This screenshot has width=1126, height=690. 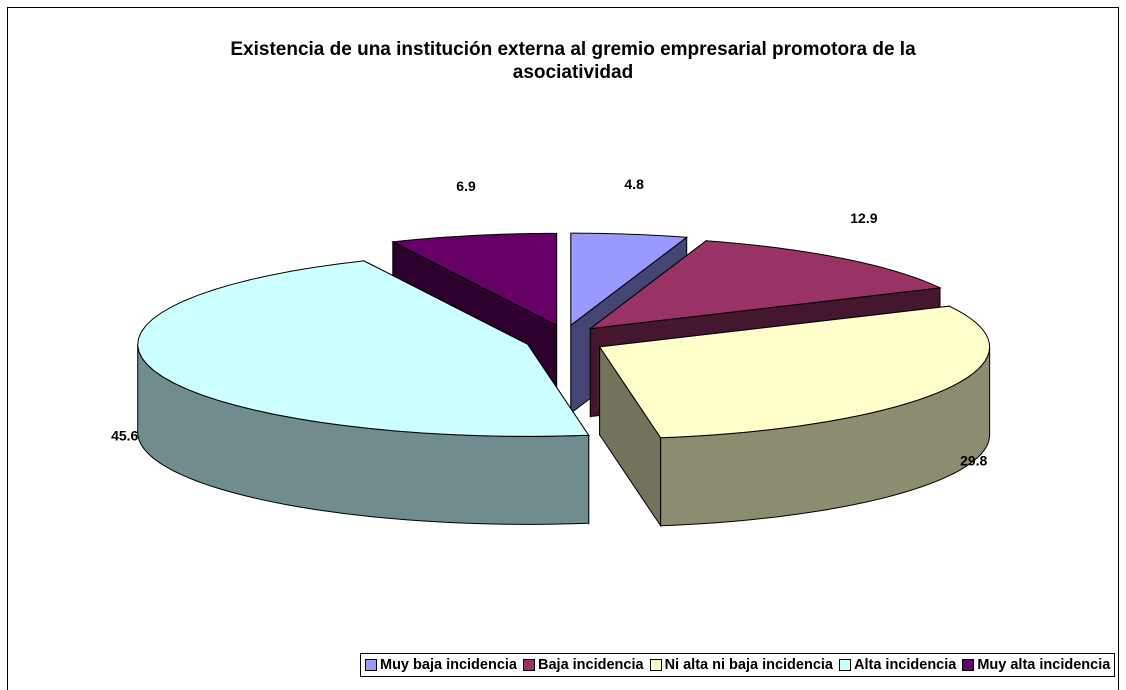 I want to click on data-label: 4.8, so click(x=634, y=184).